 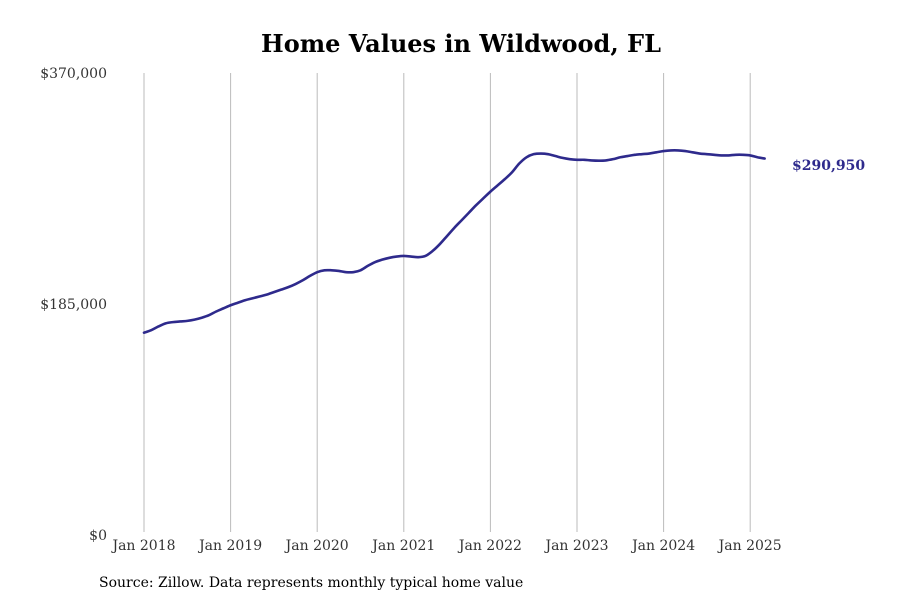 What do you see at coordinates (98, 536) in the screenshot?
I see `y-tick-label: $0` at bounding box center [98, 536].